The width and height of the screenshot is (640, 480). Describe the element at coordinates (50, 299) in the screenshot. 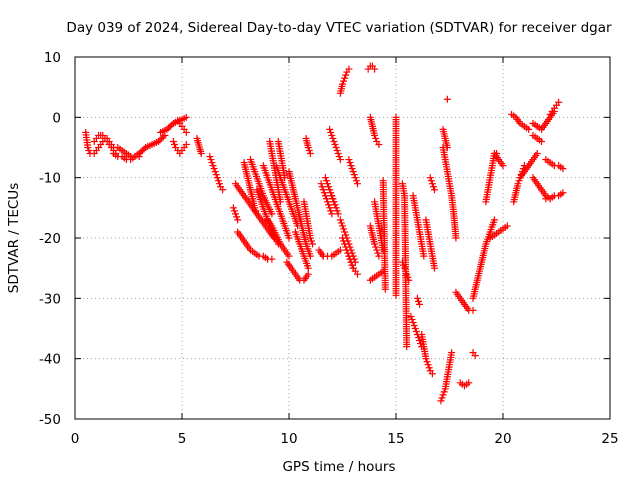

I see `y-tick-label: -30` at that location.